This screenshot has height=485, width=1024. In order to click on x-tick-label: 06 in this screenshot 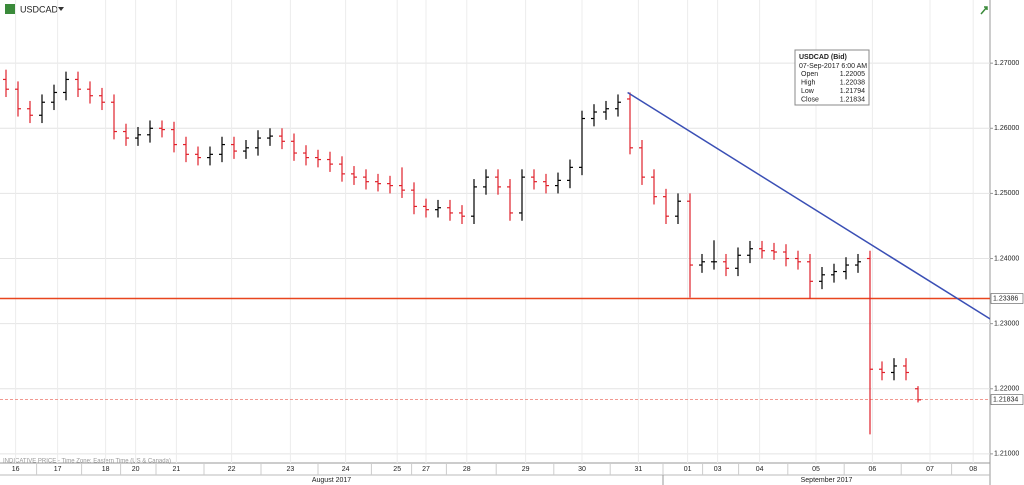, I will do `click(873, 469)`.